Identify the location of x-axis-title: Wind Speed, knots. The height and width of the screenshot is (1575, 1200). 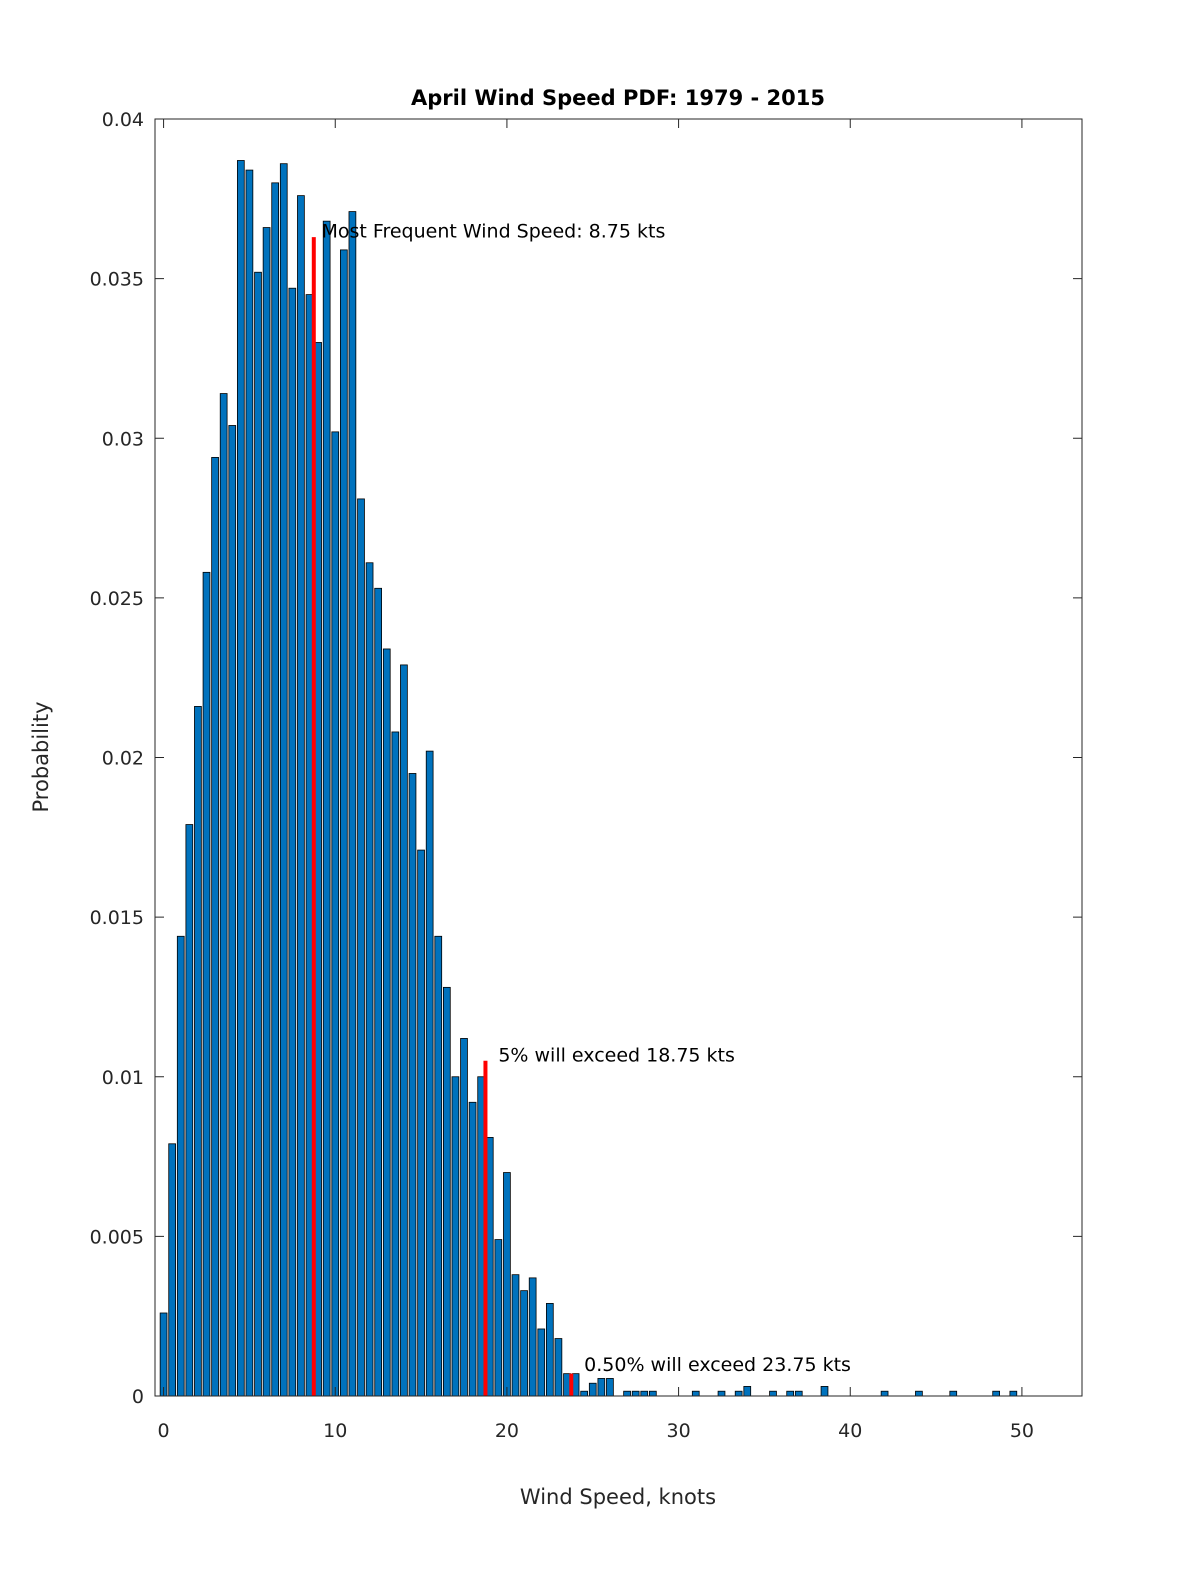
(618, 1497).